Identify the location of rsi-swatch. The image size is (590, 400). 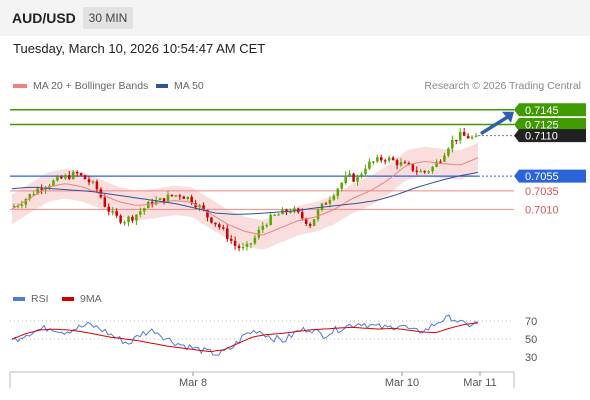
(19, 299).